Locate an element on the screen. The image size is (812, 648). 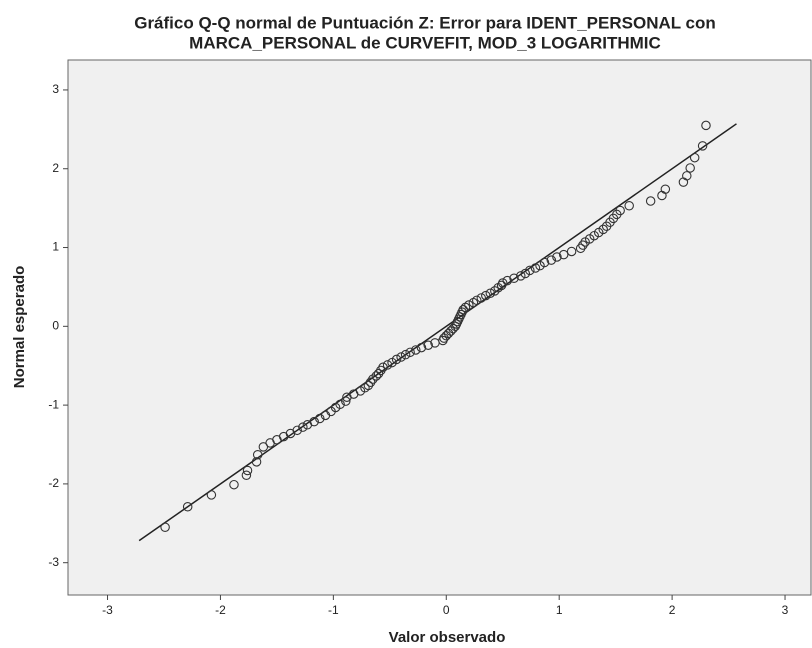
x-tick-label: 3 is located at coordinates (785, 610).